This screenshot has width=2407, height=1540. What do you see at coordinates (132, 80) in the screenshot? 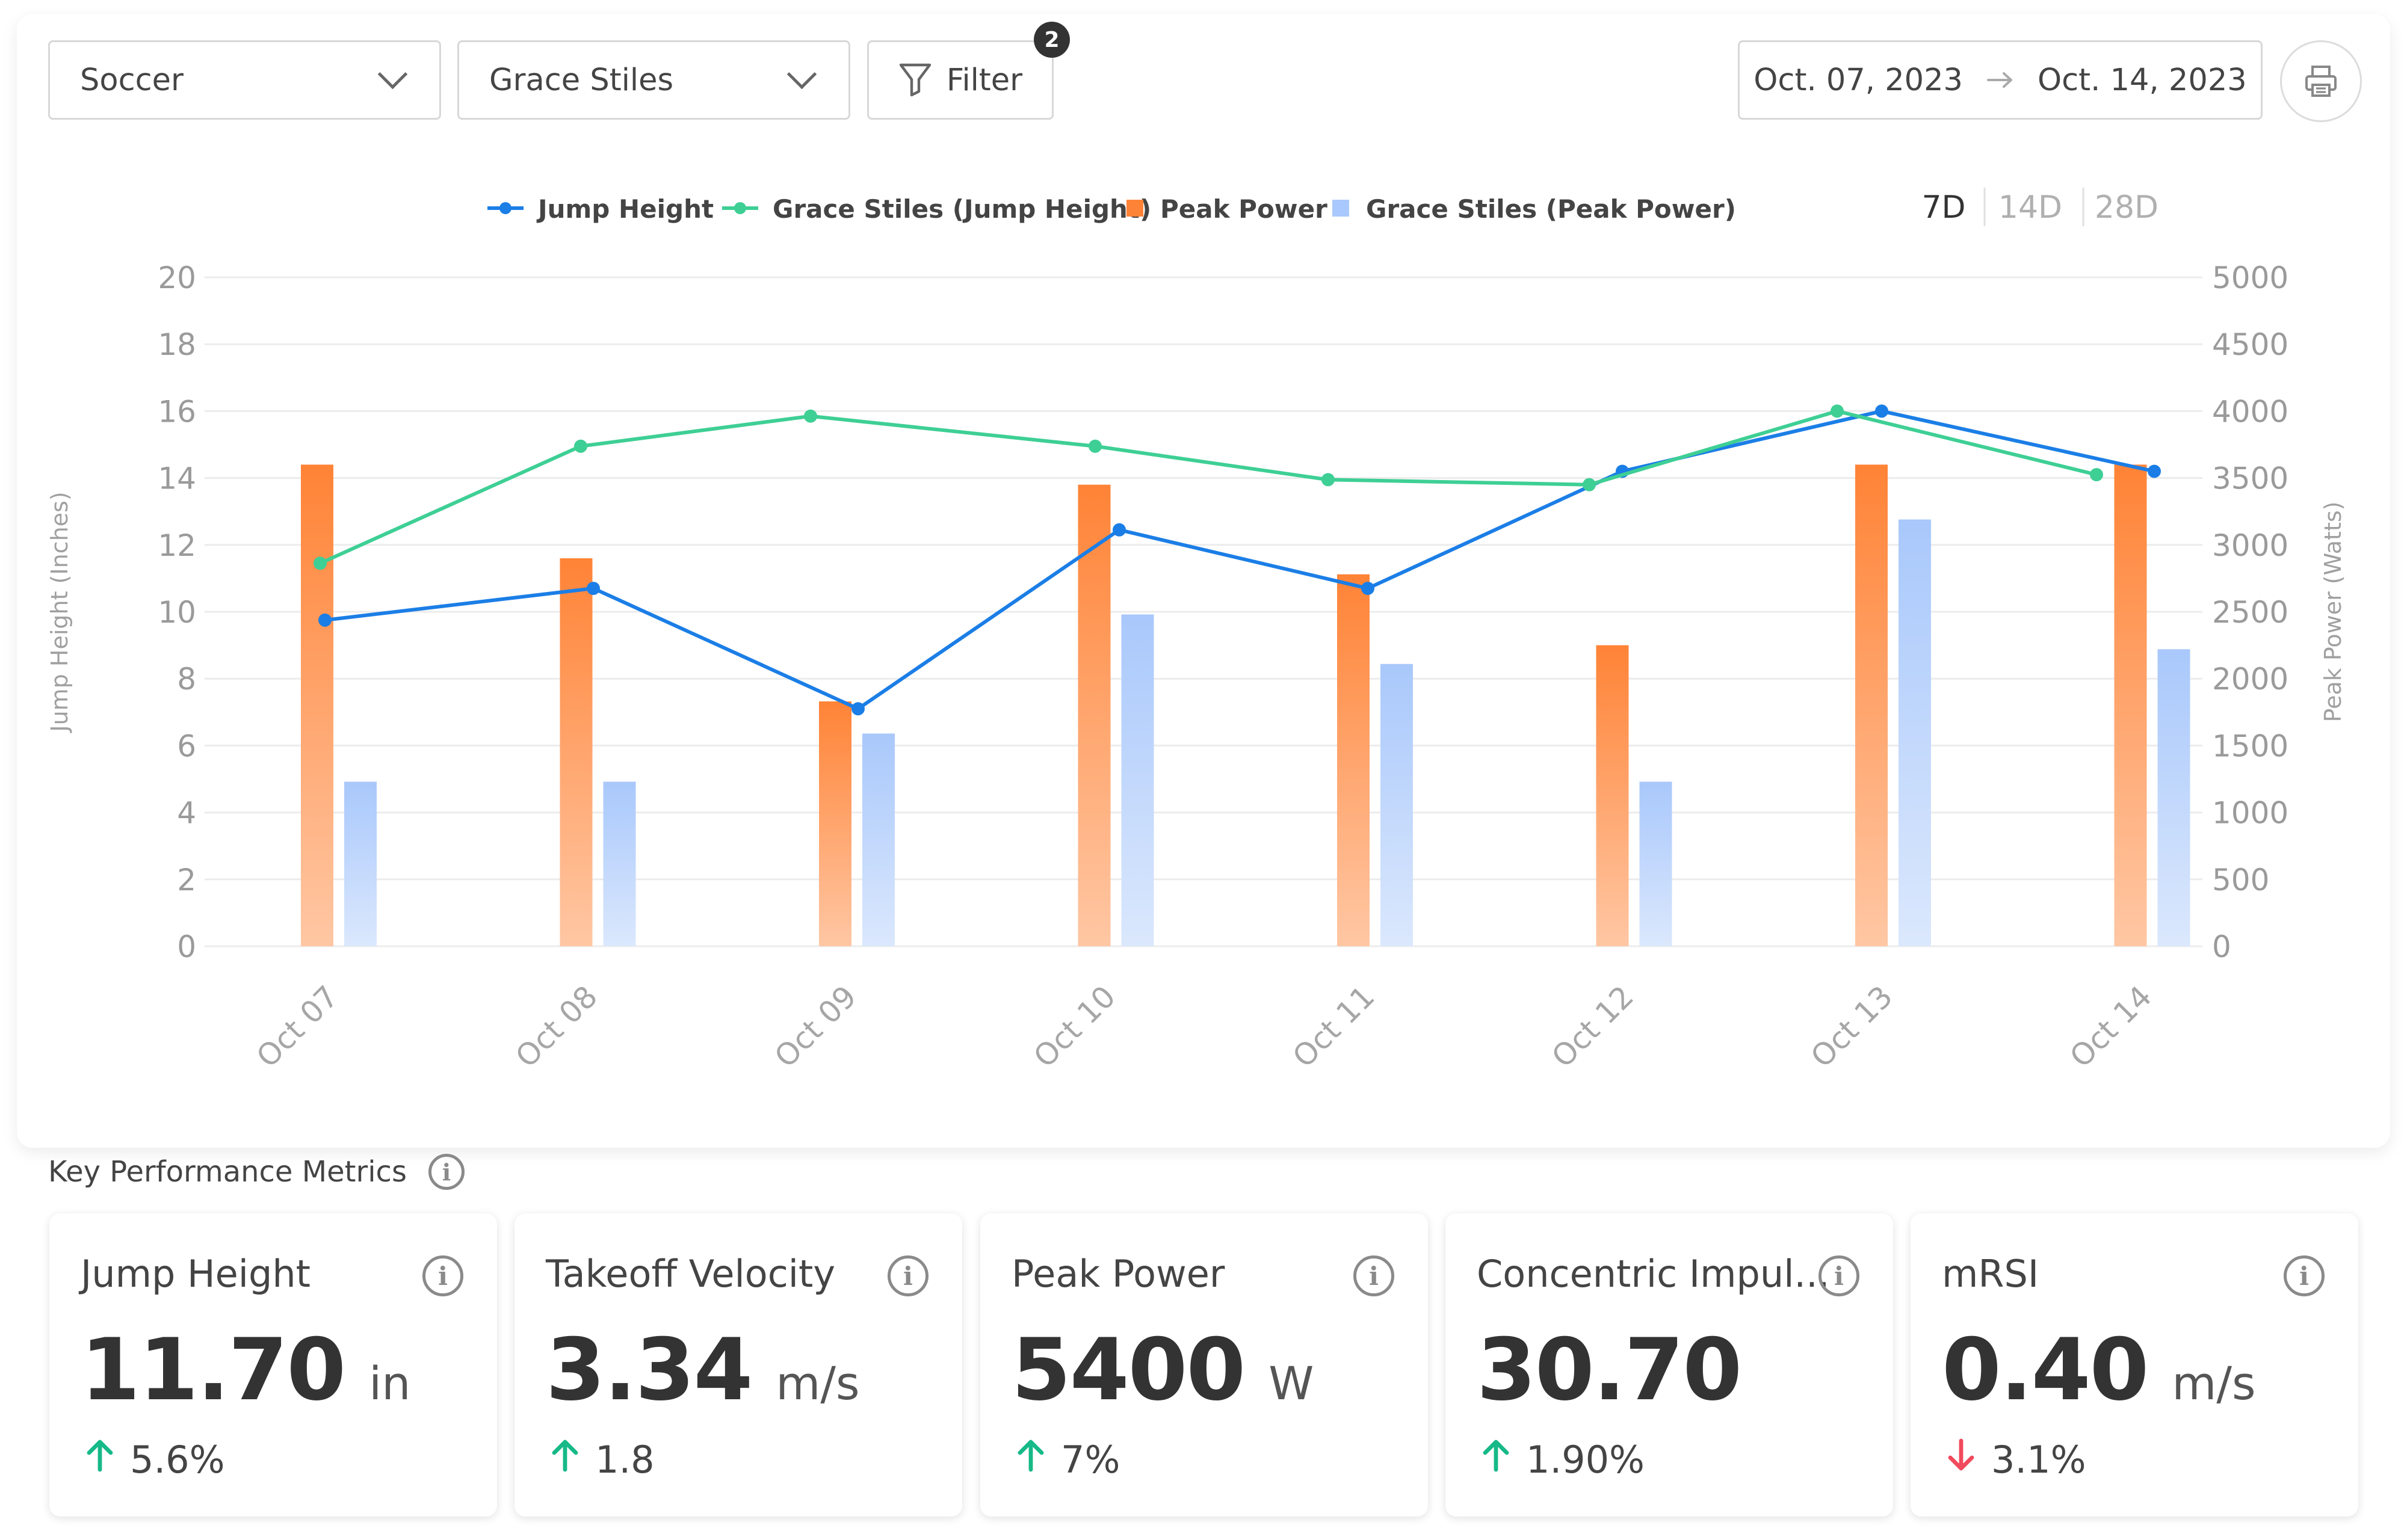
I see `sport-select-value: Soccer` at bounding box center [132, 80].